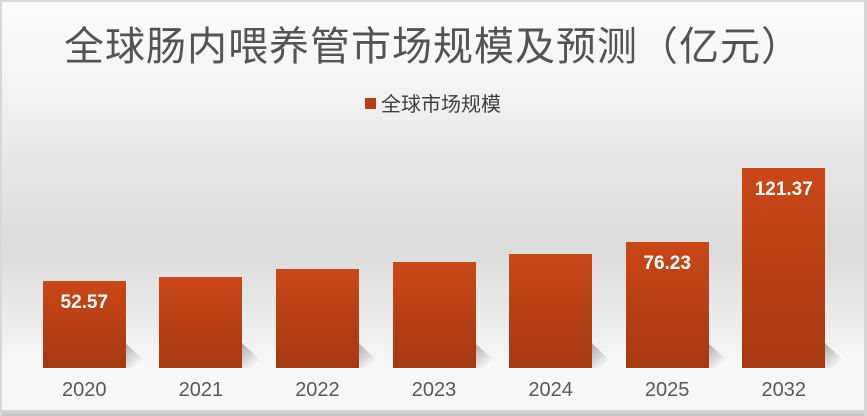  I want to click on bar-value-label: 76.23, so click(667, 263).